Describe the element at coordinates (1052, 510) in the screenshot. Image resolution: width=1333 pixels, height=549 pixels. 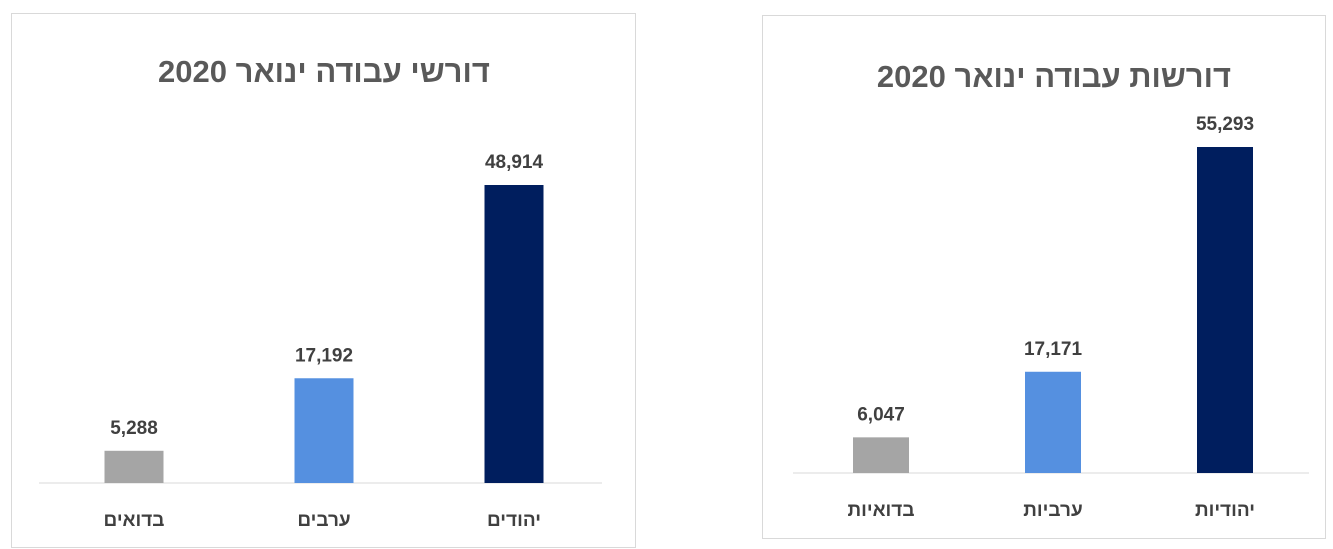
I see `category-label: ערביות` at that location.